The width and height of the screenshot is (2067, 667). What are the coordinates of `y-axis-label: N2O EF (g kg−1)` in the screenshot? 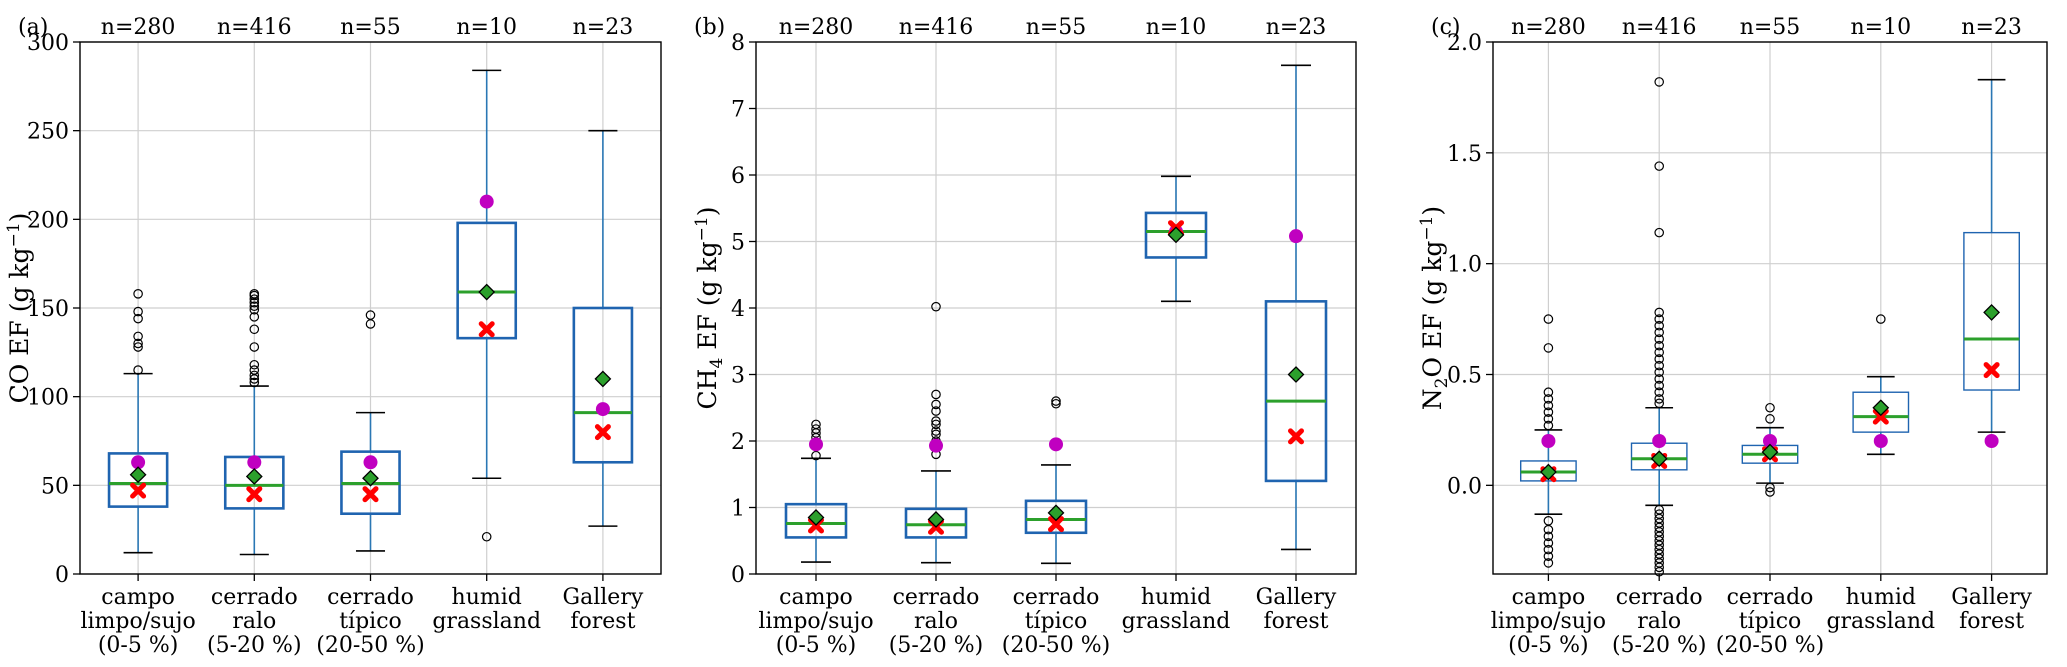 It's located at (1434, 308).